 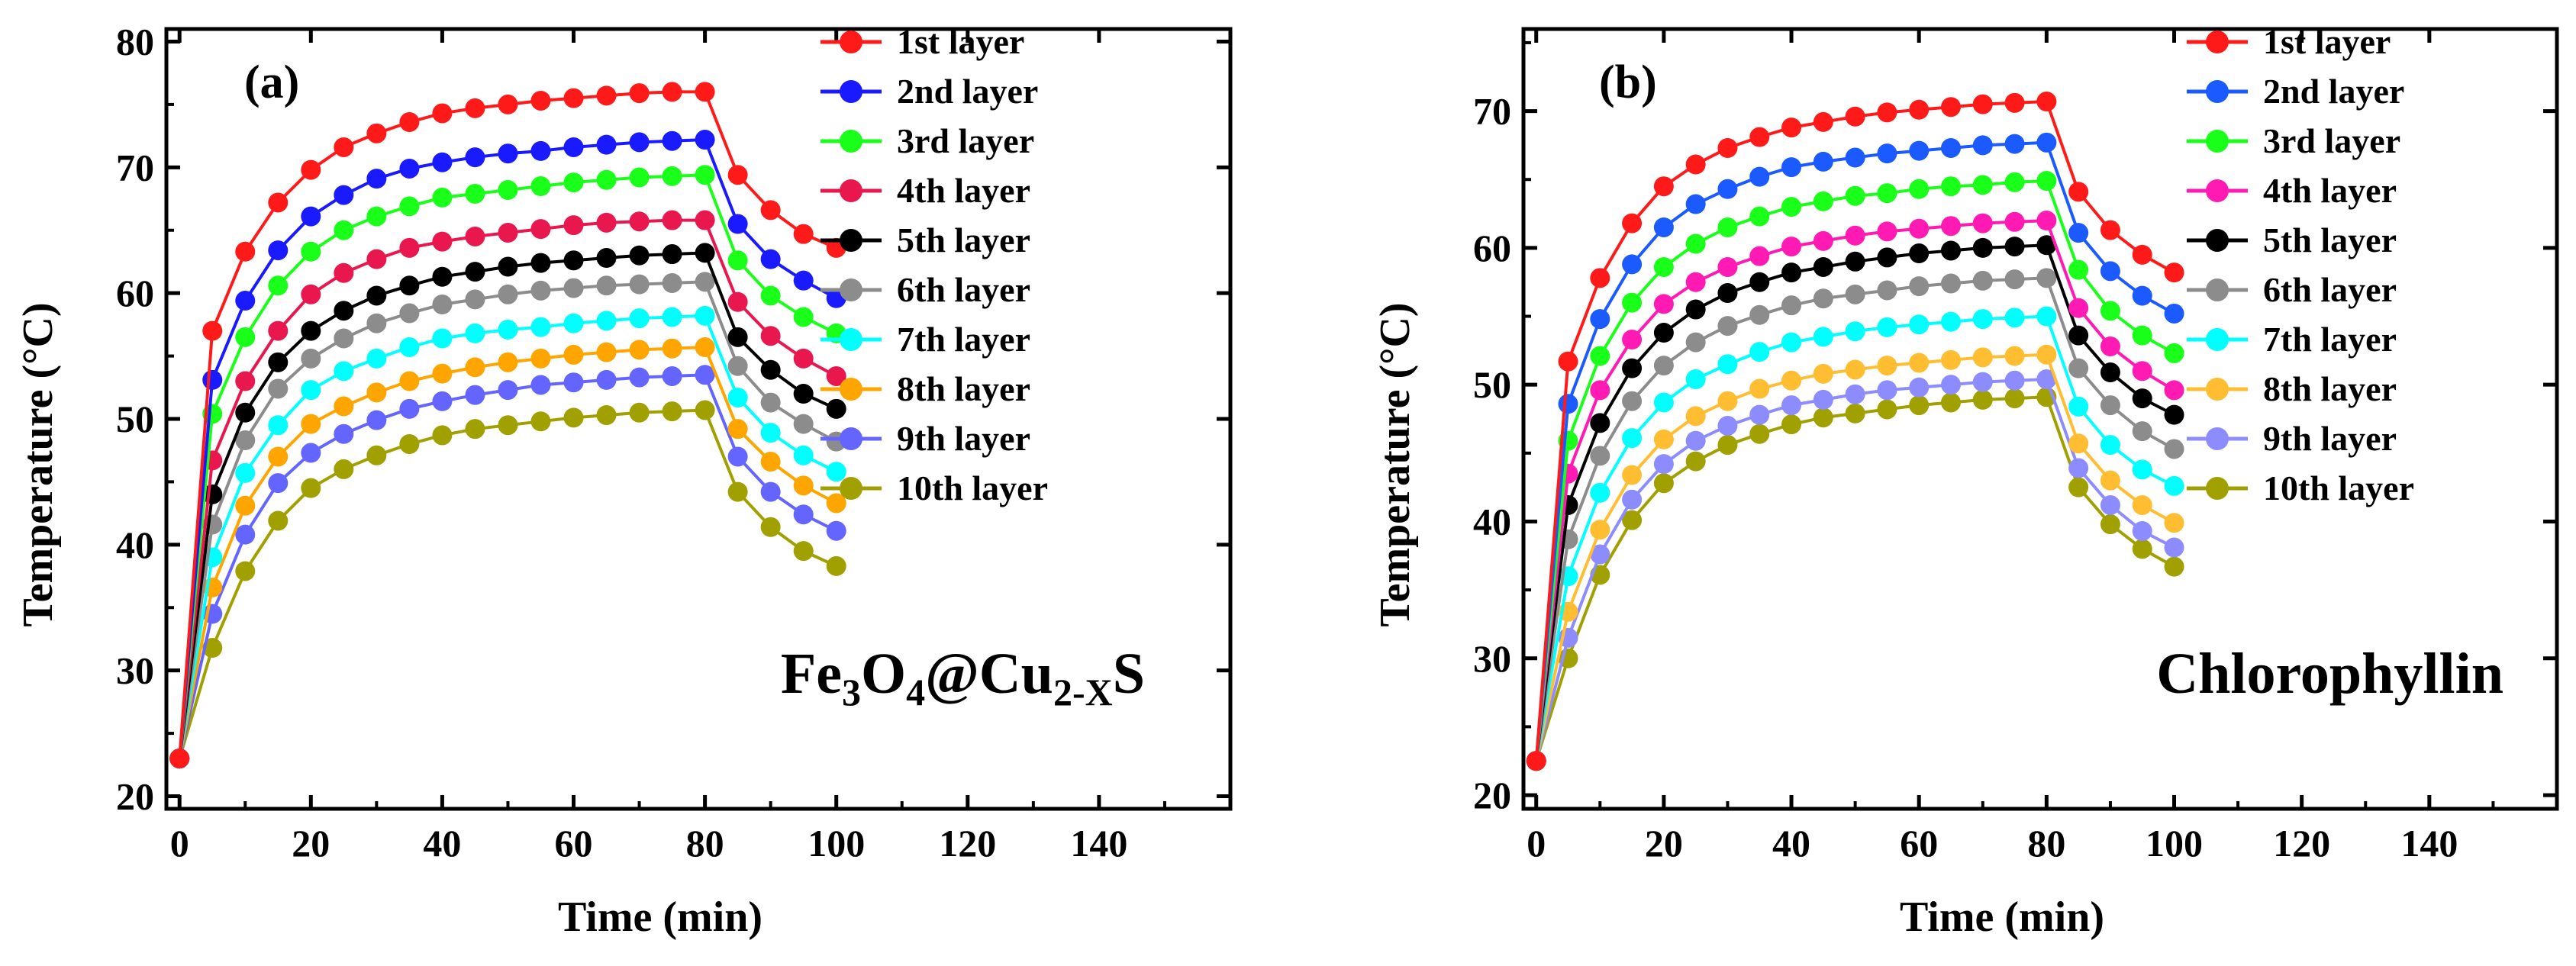 I want to click on legend-label: 10th layer, so click(x=972, y=488).